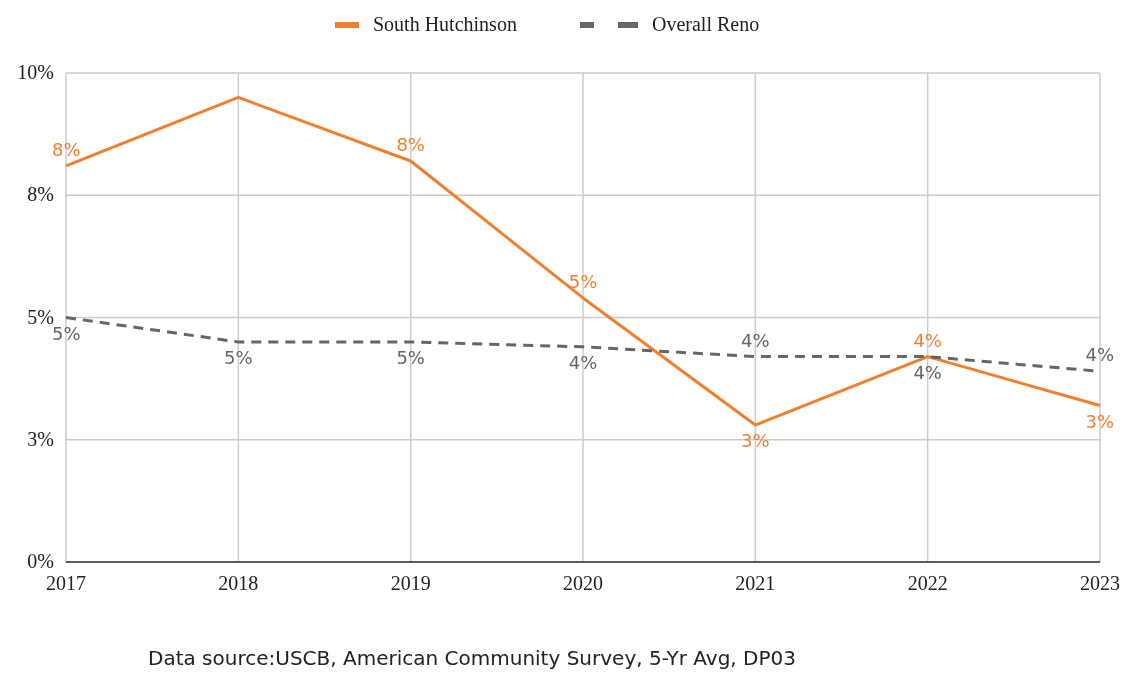 This screenshot has height=677, width=1124. Describe the element at coordinates (472, 658) in the screenshot. I see `source-note: Data source:USCB, American Community Survey, 5-Yr Avg, DP03` at that location.